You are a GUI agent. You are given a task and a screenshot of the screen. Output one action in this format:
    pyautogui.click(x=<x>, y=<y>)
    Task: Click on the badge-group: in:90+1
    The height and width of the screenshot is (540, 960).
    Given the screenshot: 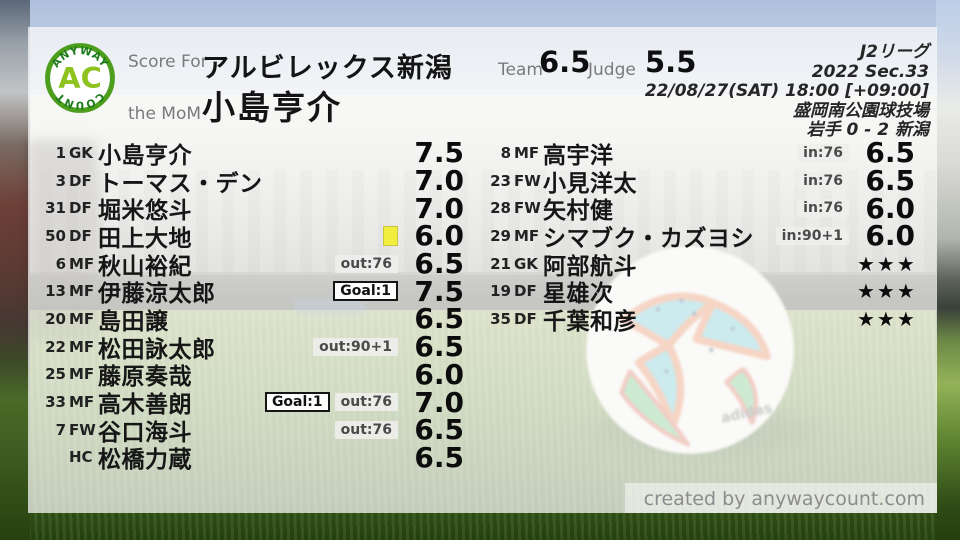 What is the action you would take?
    pyautogui.click(x=812, y=235)
    